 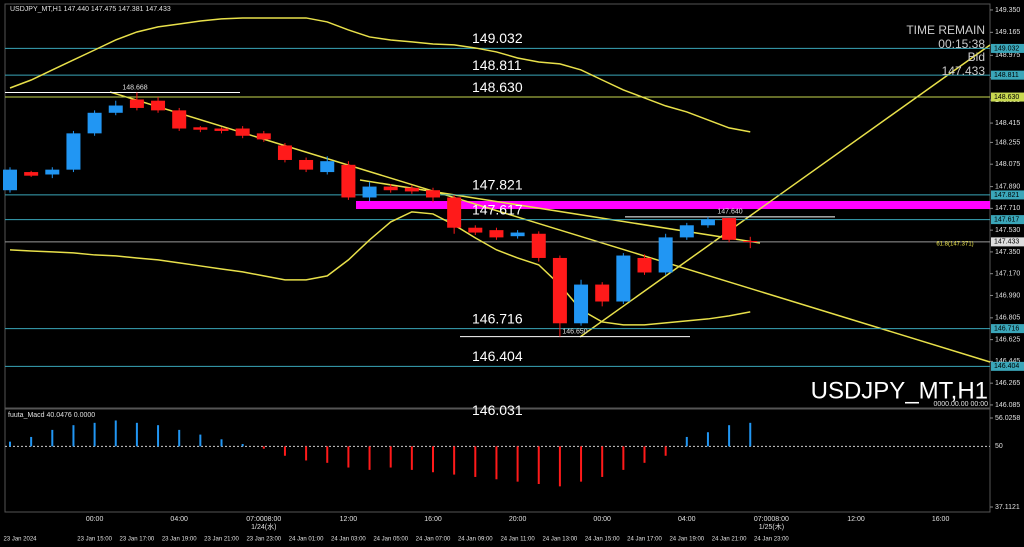 I want to click on x-tick-label-bottom: 24 Jan 11:00, so click(x=517, y=540).